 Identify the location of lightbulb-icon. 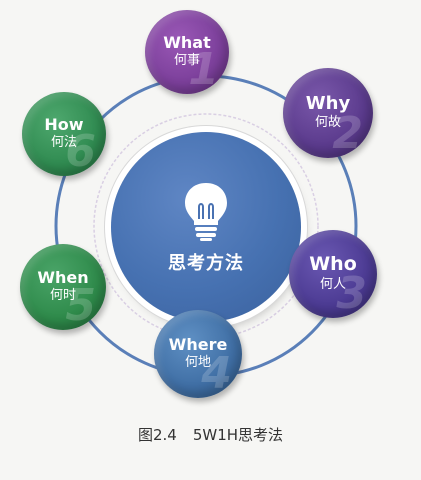
(206, 212).